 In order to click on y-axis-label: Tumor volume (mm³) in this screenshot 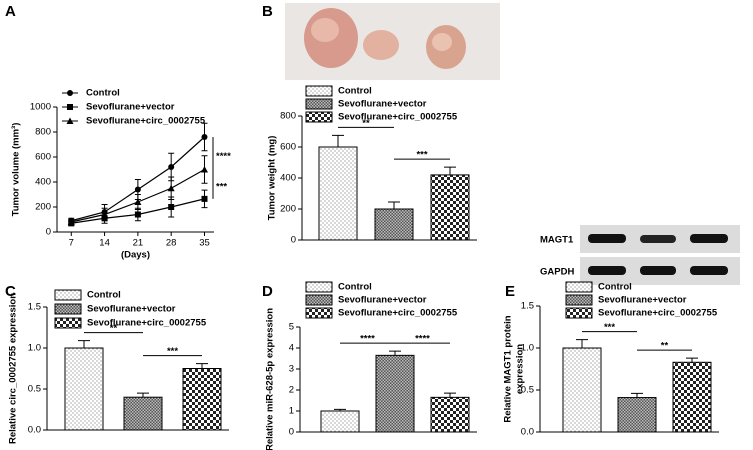, I will do `click(16, 170)`.